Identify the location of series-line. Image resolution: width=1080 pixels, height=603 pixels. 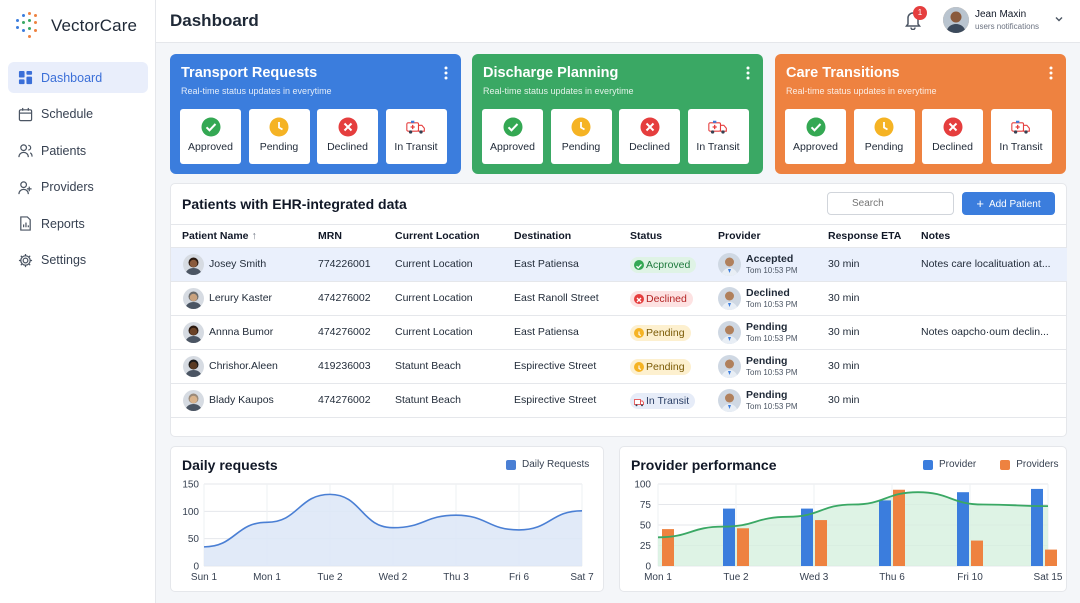
(393, 520).